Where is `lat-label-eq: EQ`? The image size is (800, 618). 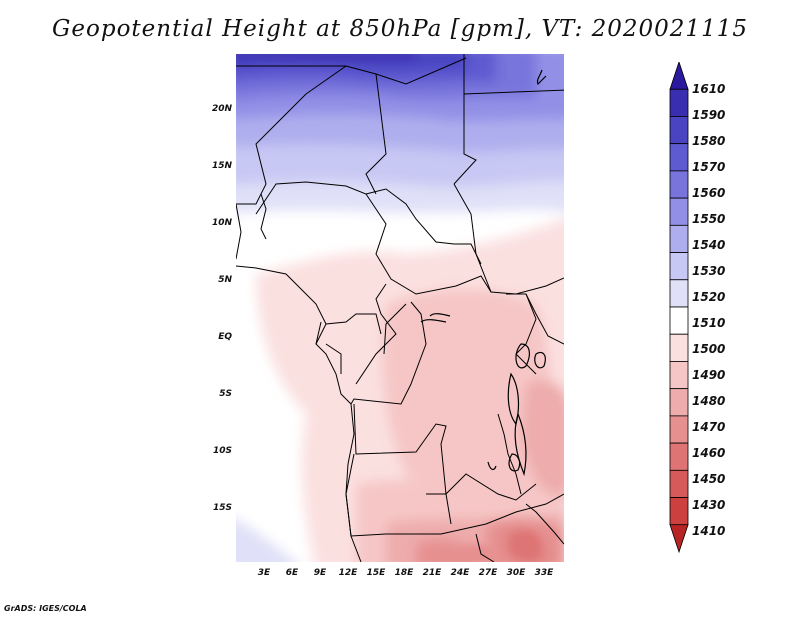 lat-label-eq: EQ is located at coordinates (225, 337).